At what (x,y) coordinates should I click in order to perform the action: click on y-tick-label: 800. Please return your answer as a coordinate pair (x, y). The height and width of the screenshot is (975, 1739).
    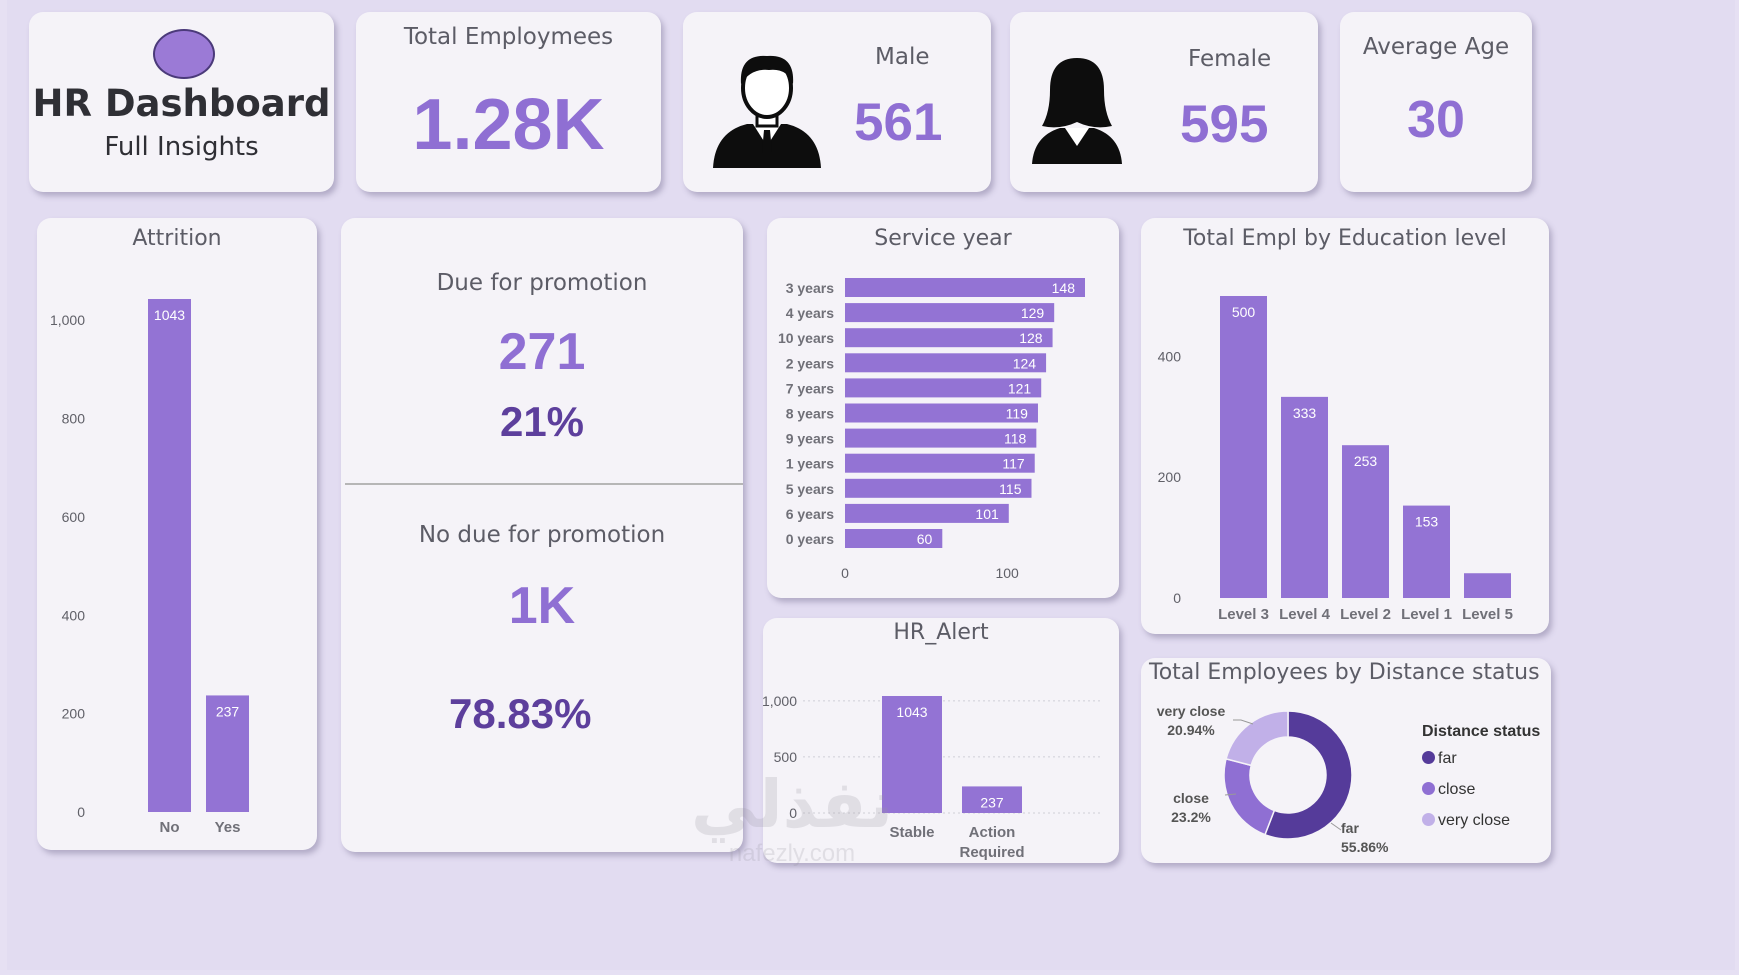
    Looking at the image, I should click on (74, 419).